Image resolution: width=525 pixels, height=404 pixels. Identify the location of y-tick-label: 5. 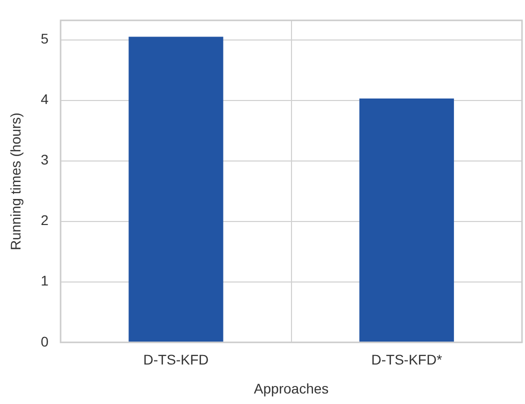
(44, 38).